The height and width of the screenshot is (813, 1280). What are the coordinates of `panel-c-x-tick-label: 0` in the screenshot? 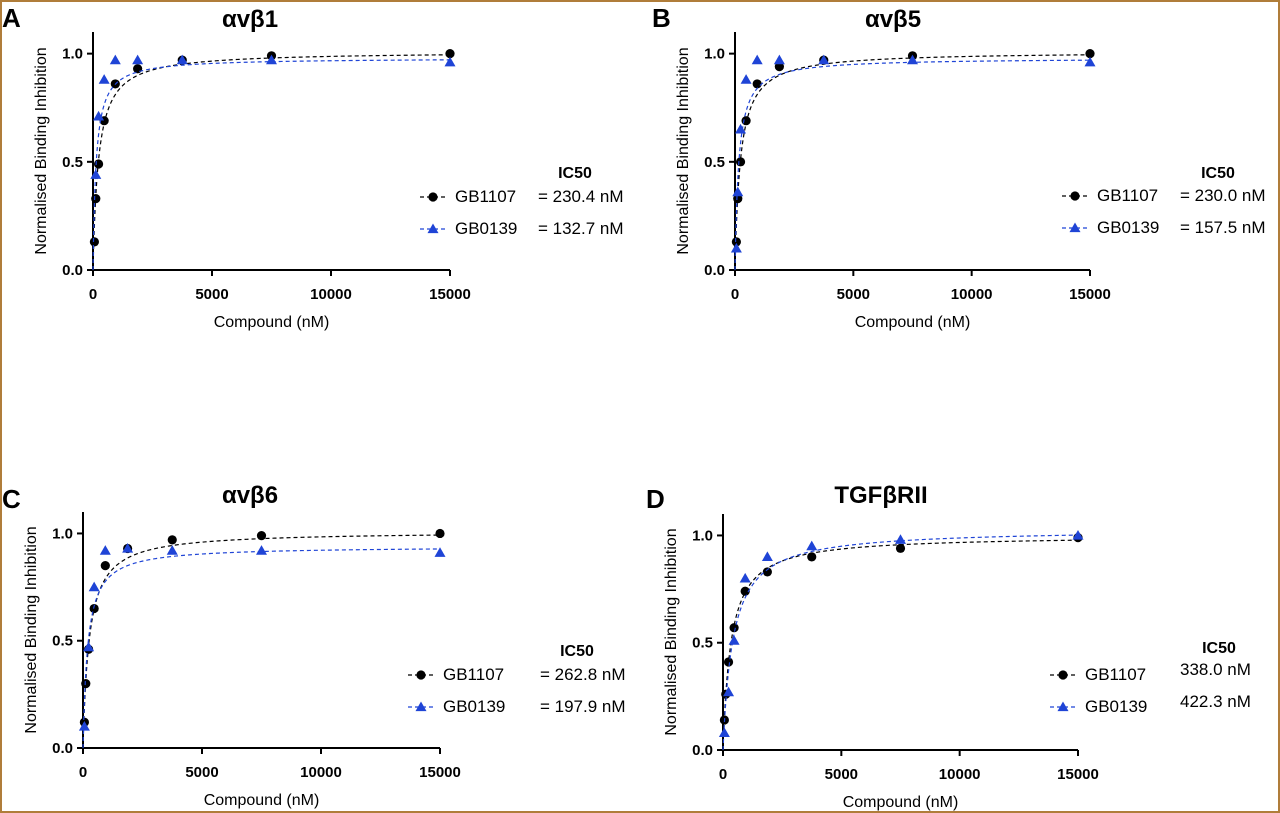 It's located at (83, 772).